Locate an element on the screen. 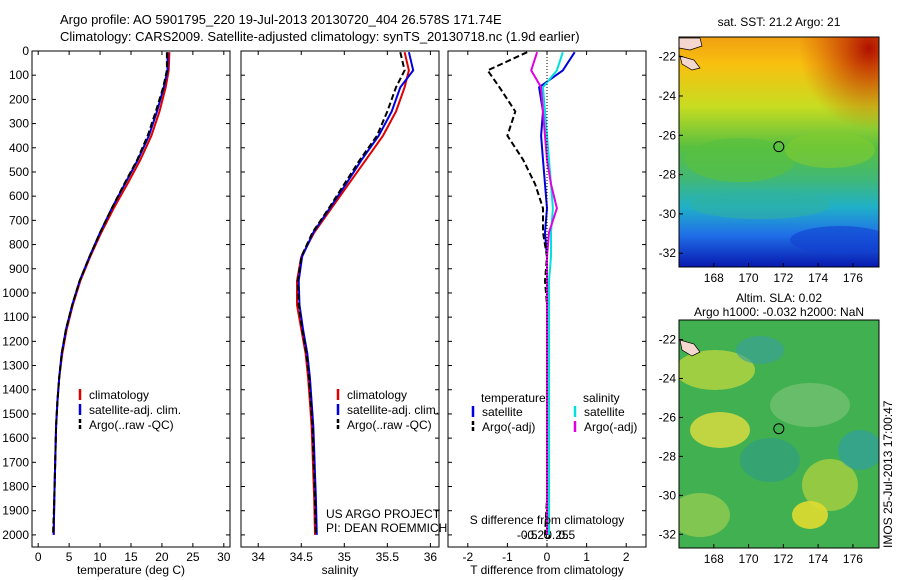 The width and height of the screenshot is (900, 580). map-x-tick-label: 170 is located at coordinates (749, 278).